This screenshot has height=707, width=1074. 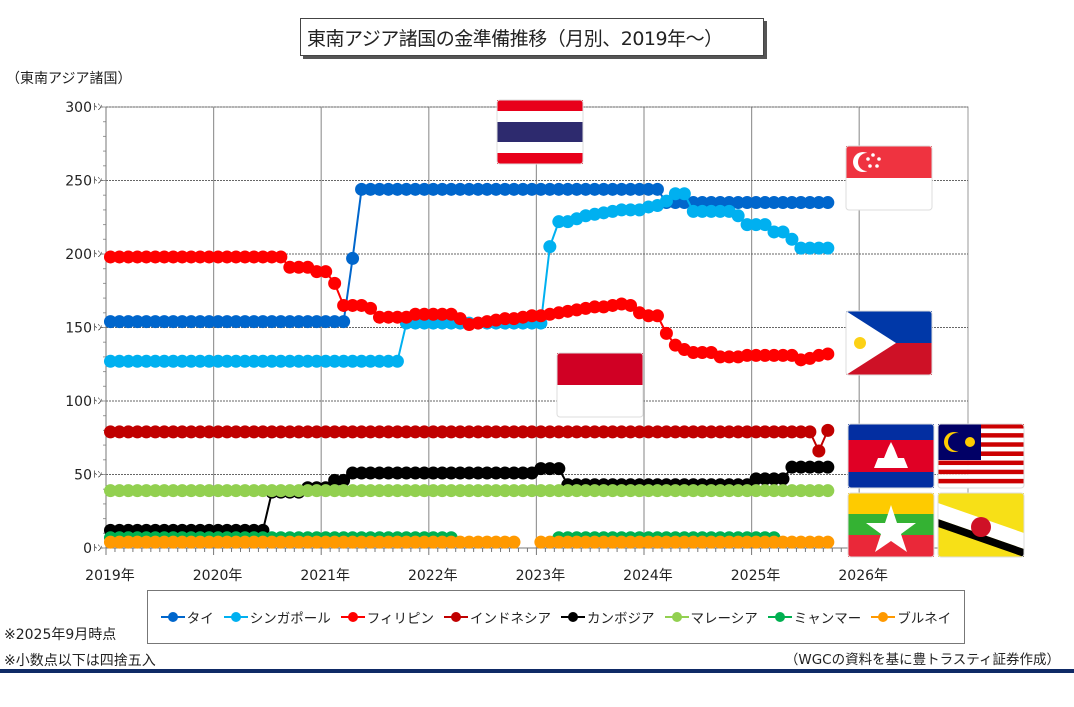 What do you see at coordinates (277, 617) in the screenshot?
I see `legend-item: シンガポール` at bounding box center [277, 617].